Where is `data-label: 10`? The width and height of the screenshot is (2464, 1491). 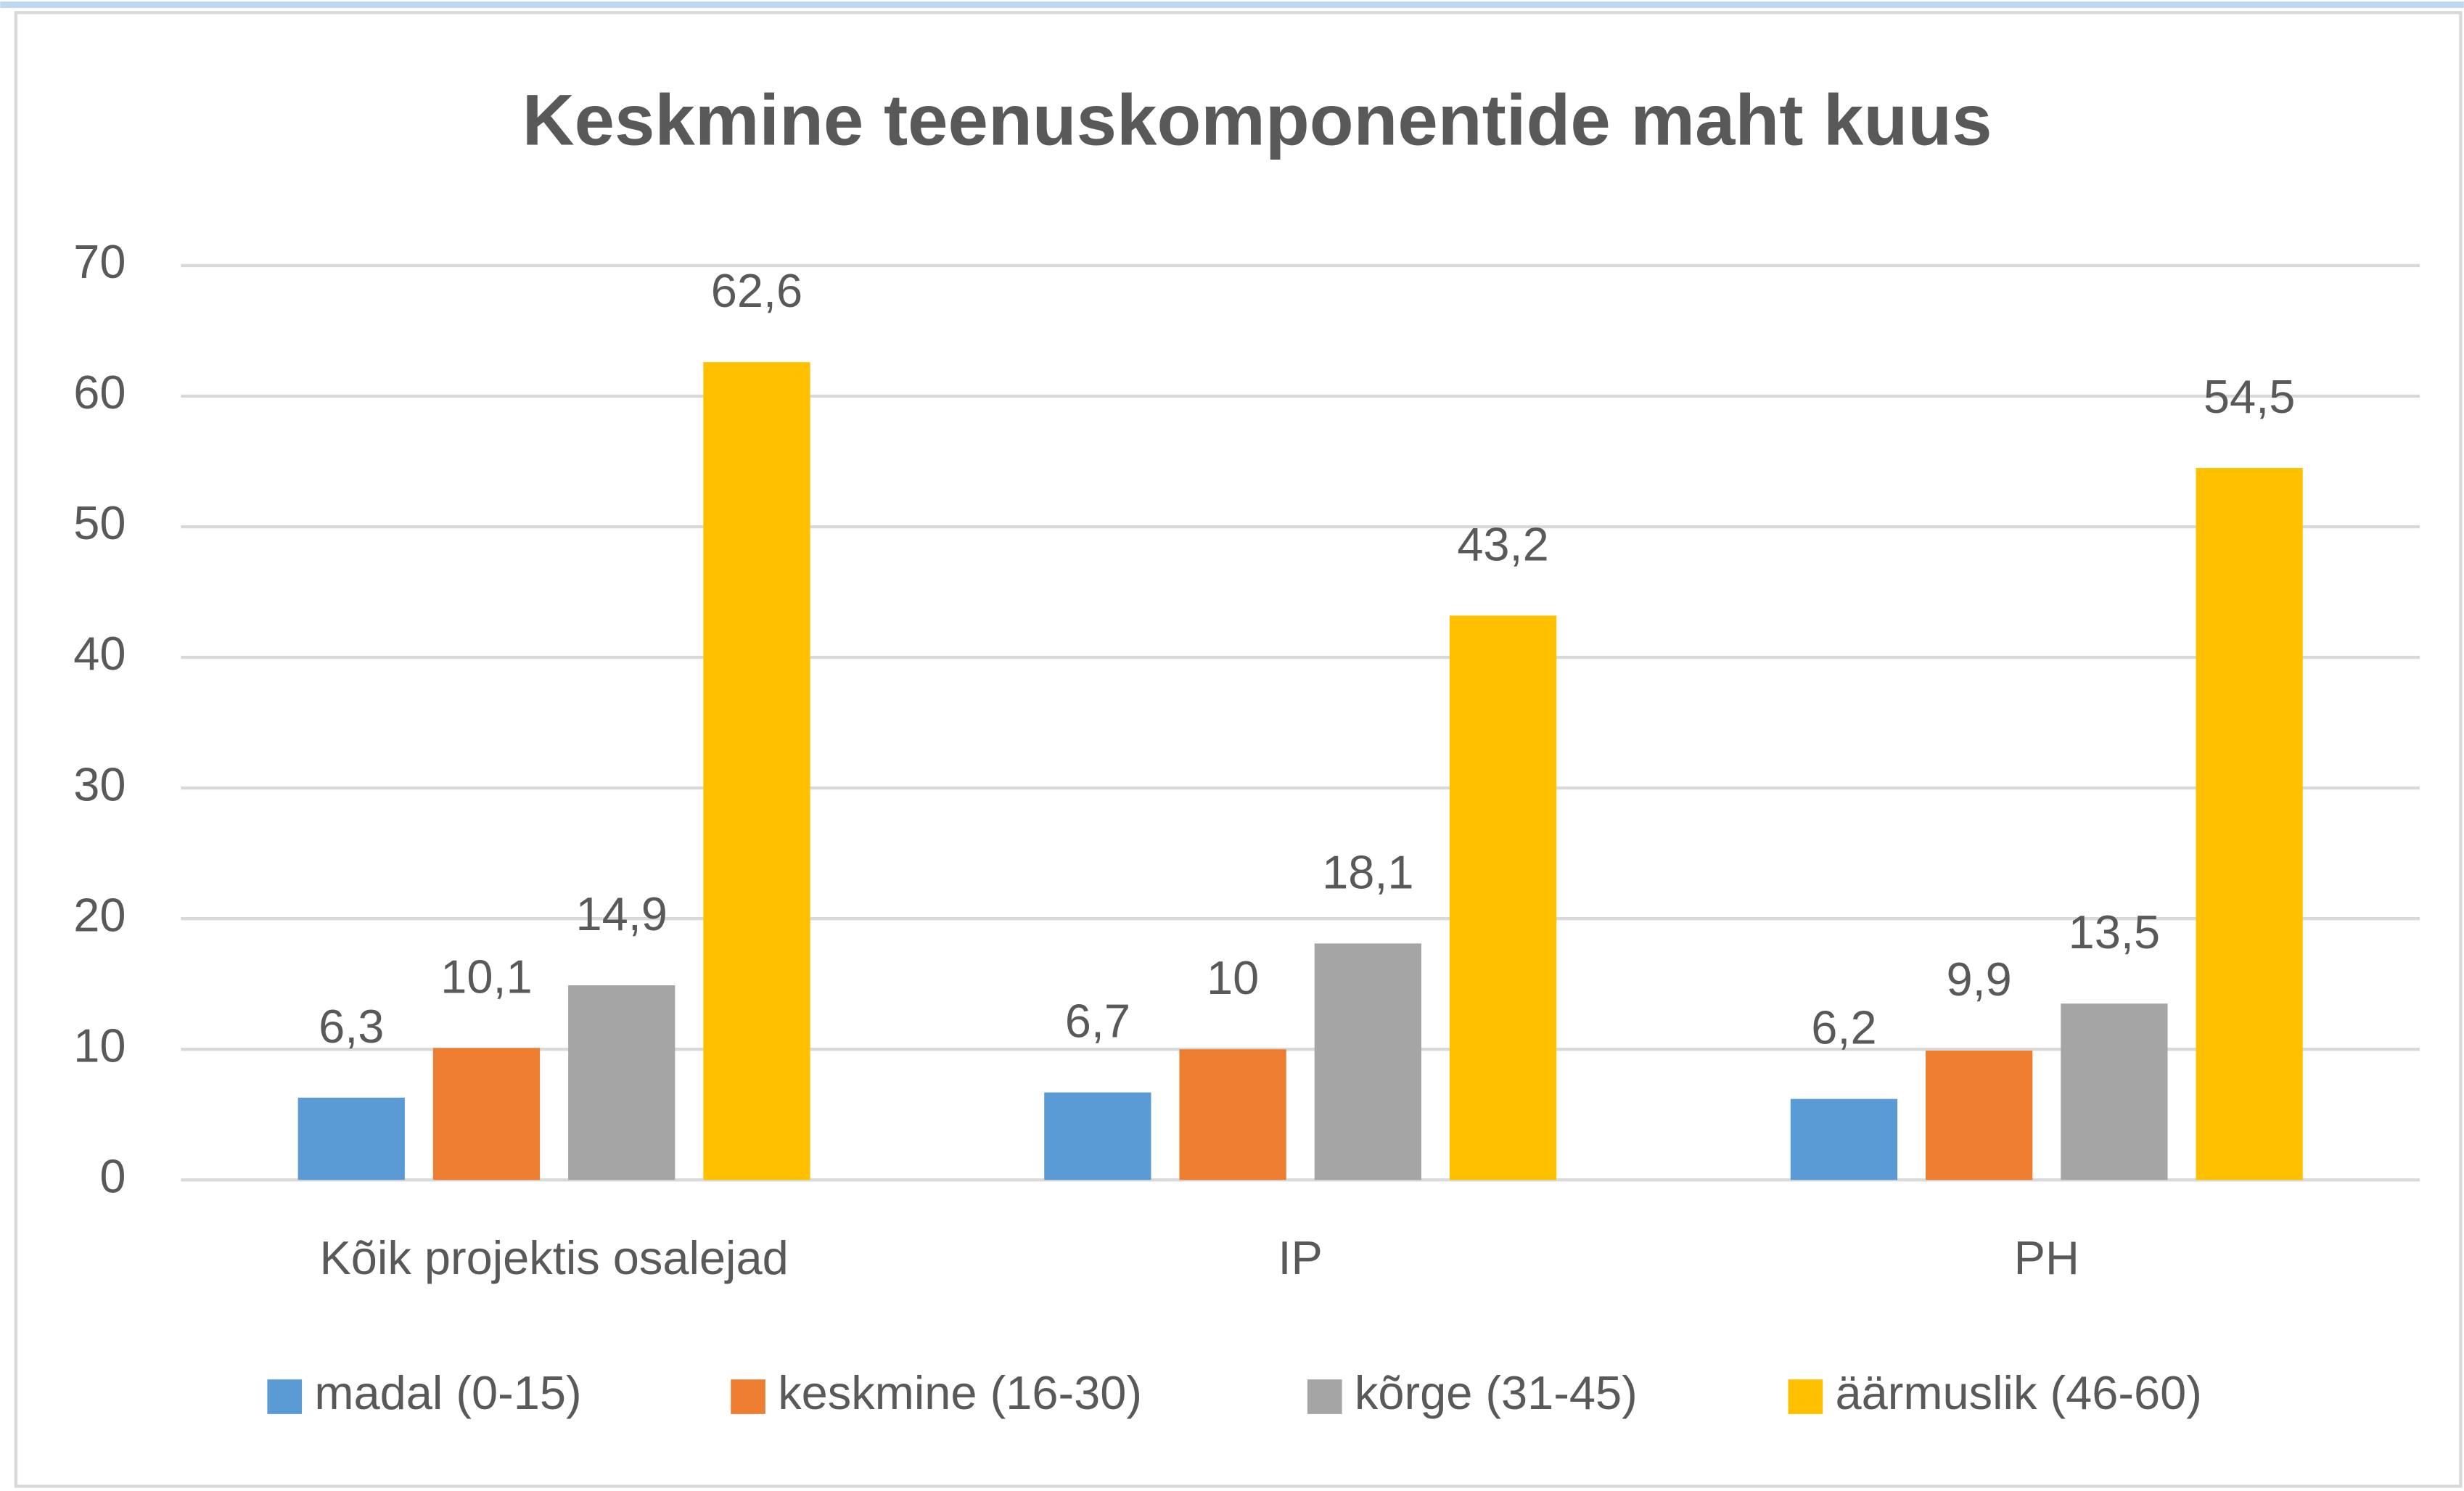
data-label: 10 is located at coordinates (1233, 977).